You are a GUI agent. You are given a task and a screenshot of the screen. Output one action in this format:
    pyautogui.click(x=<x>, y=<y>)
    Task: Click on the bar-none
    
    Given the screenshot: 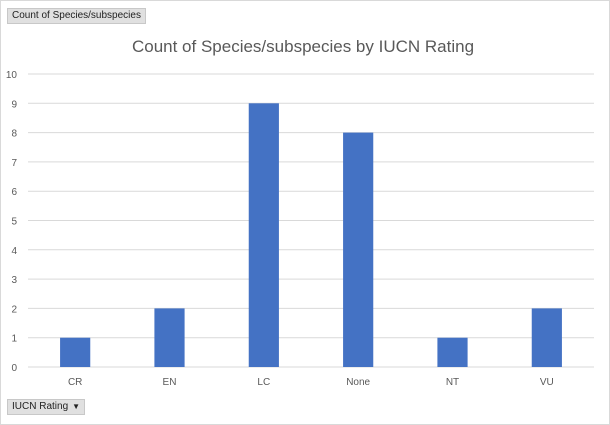 What is the action you would take?
    pyautogui.click(x=358, y=249)
    